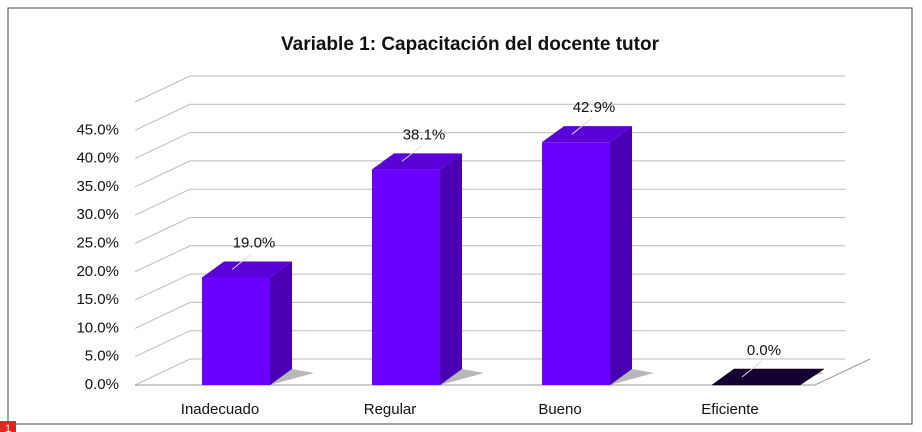 Image resolution: width=922 pixels, height=432 pixels. Describe the element at coordinates (97, 129) in the screenshot. I see `y-tick-label: 45.0%` at that location.